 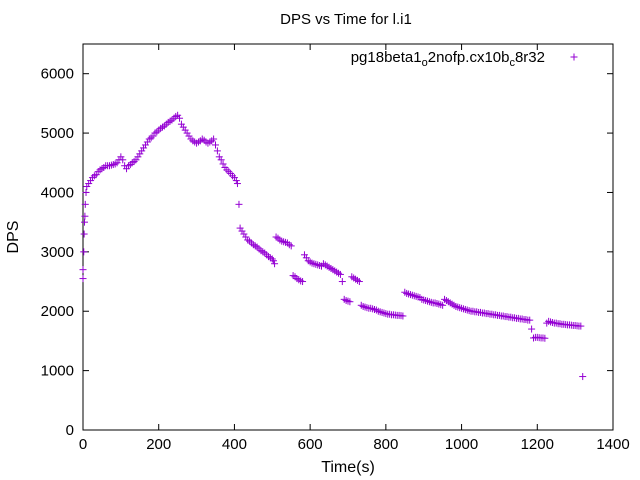 I want to click on x-tick-label: 1400, so click(x=612, y=444).